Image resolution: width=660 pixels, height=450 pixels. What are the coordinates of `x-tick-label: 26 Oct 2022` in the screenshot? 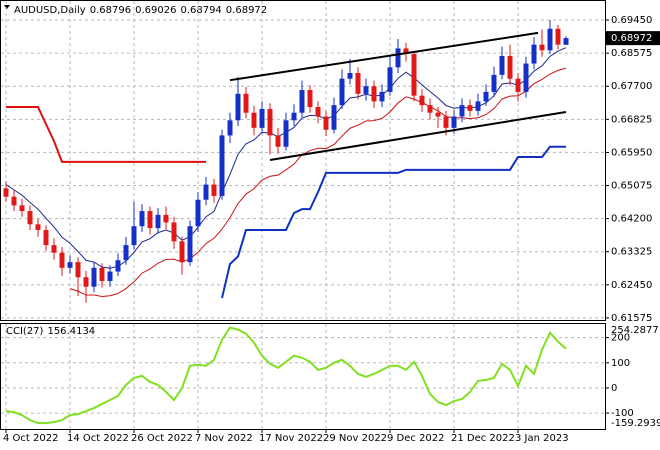 It's located at (162, 438).